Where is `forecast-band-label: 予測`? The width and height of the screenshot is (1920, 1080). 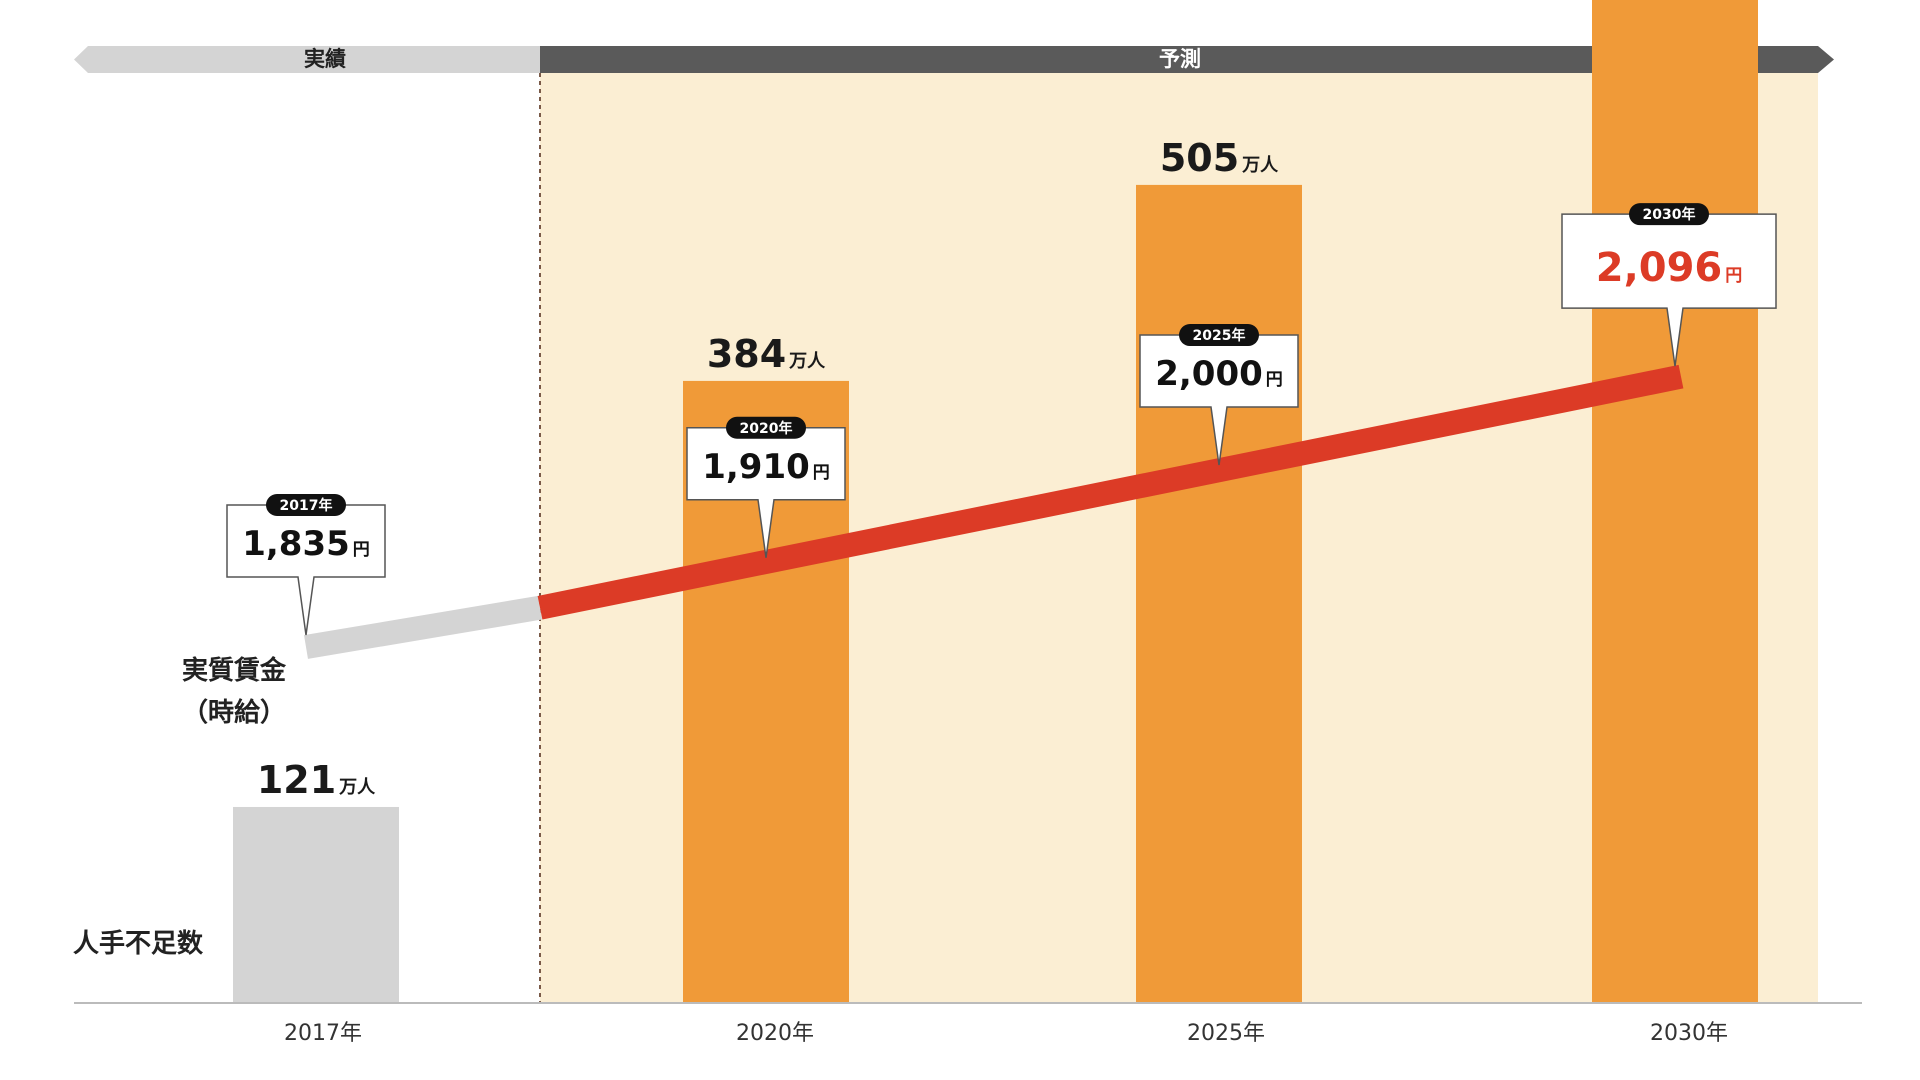 forecast-band-label: 予測 is located at coordinates (1180, 59).